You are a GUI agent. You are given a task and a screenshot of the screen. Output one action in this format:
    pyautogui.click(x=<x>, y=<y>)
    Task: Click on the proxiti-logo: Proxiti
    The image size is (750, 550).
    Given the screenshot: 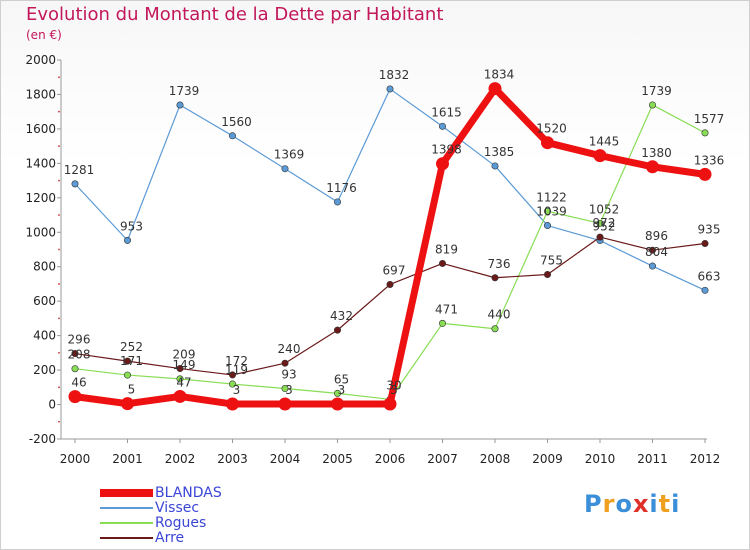 What is the action you would take?
    pyautogui.click(x=632, y=504)
    